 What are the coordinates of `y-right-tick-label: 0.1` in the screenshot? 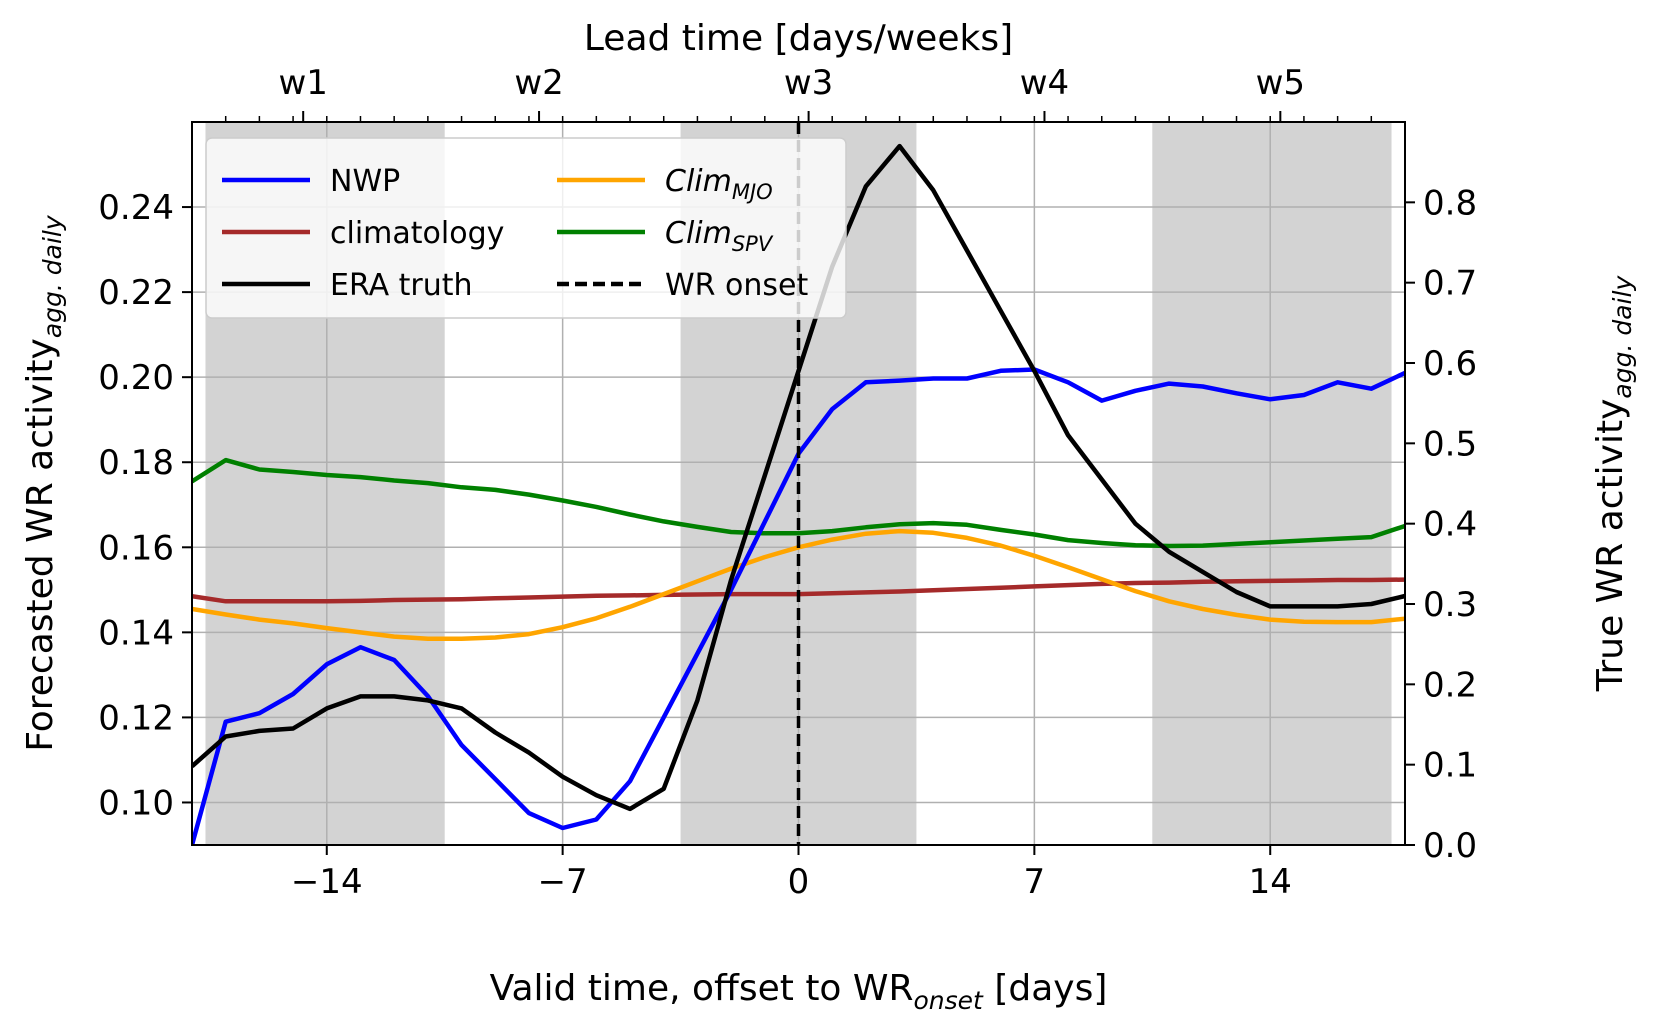 It's located at (1450, 766).